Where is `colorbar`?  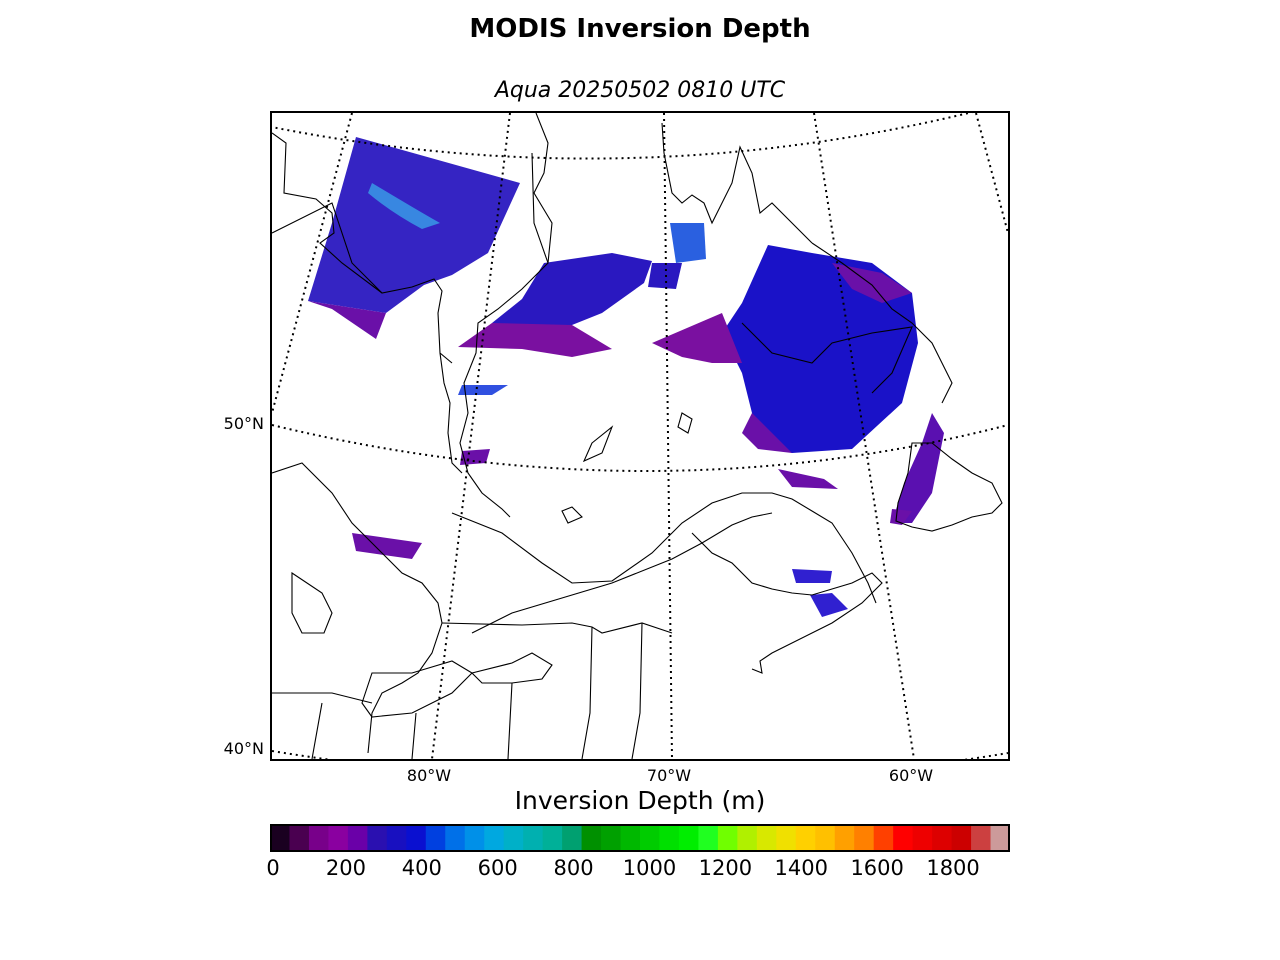
colorbar is located at coordinates (640, 838).